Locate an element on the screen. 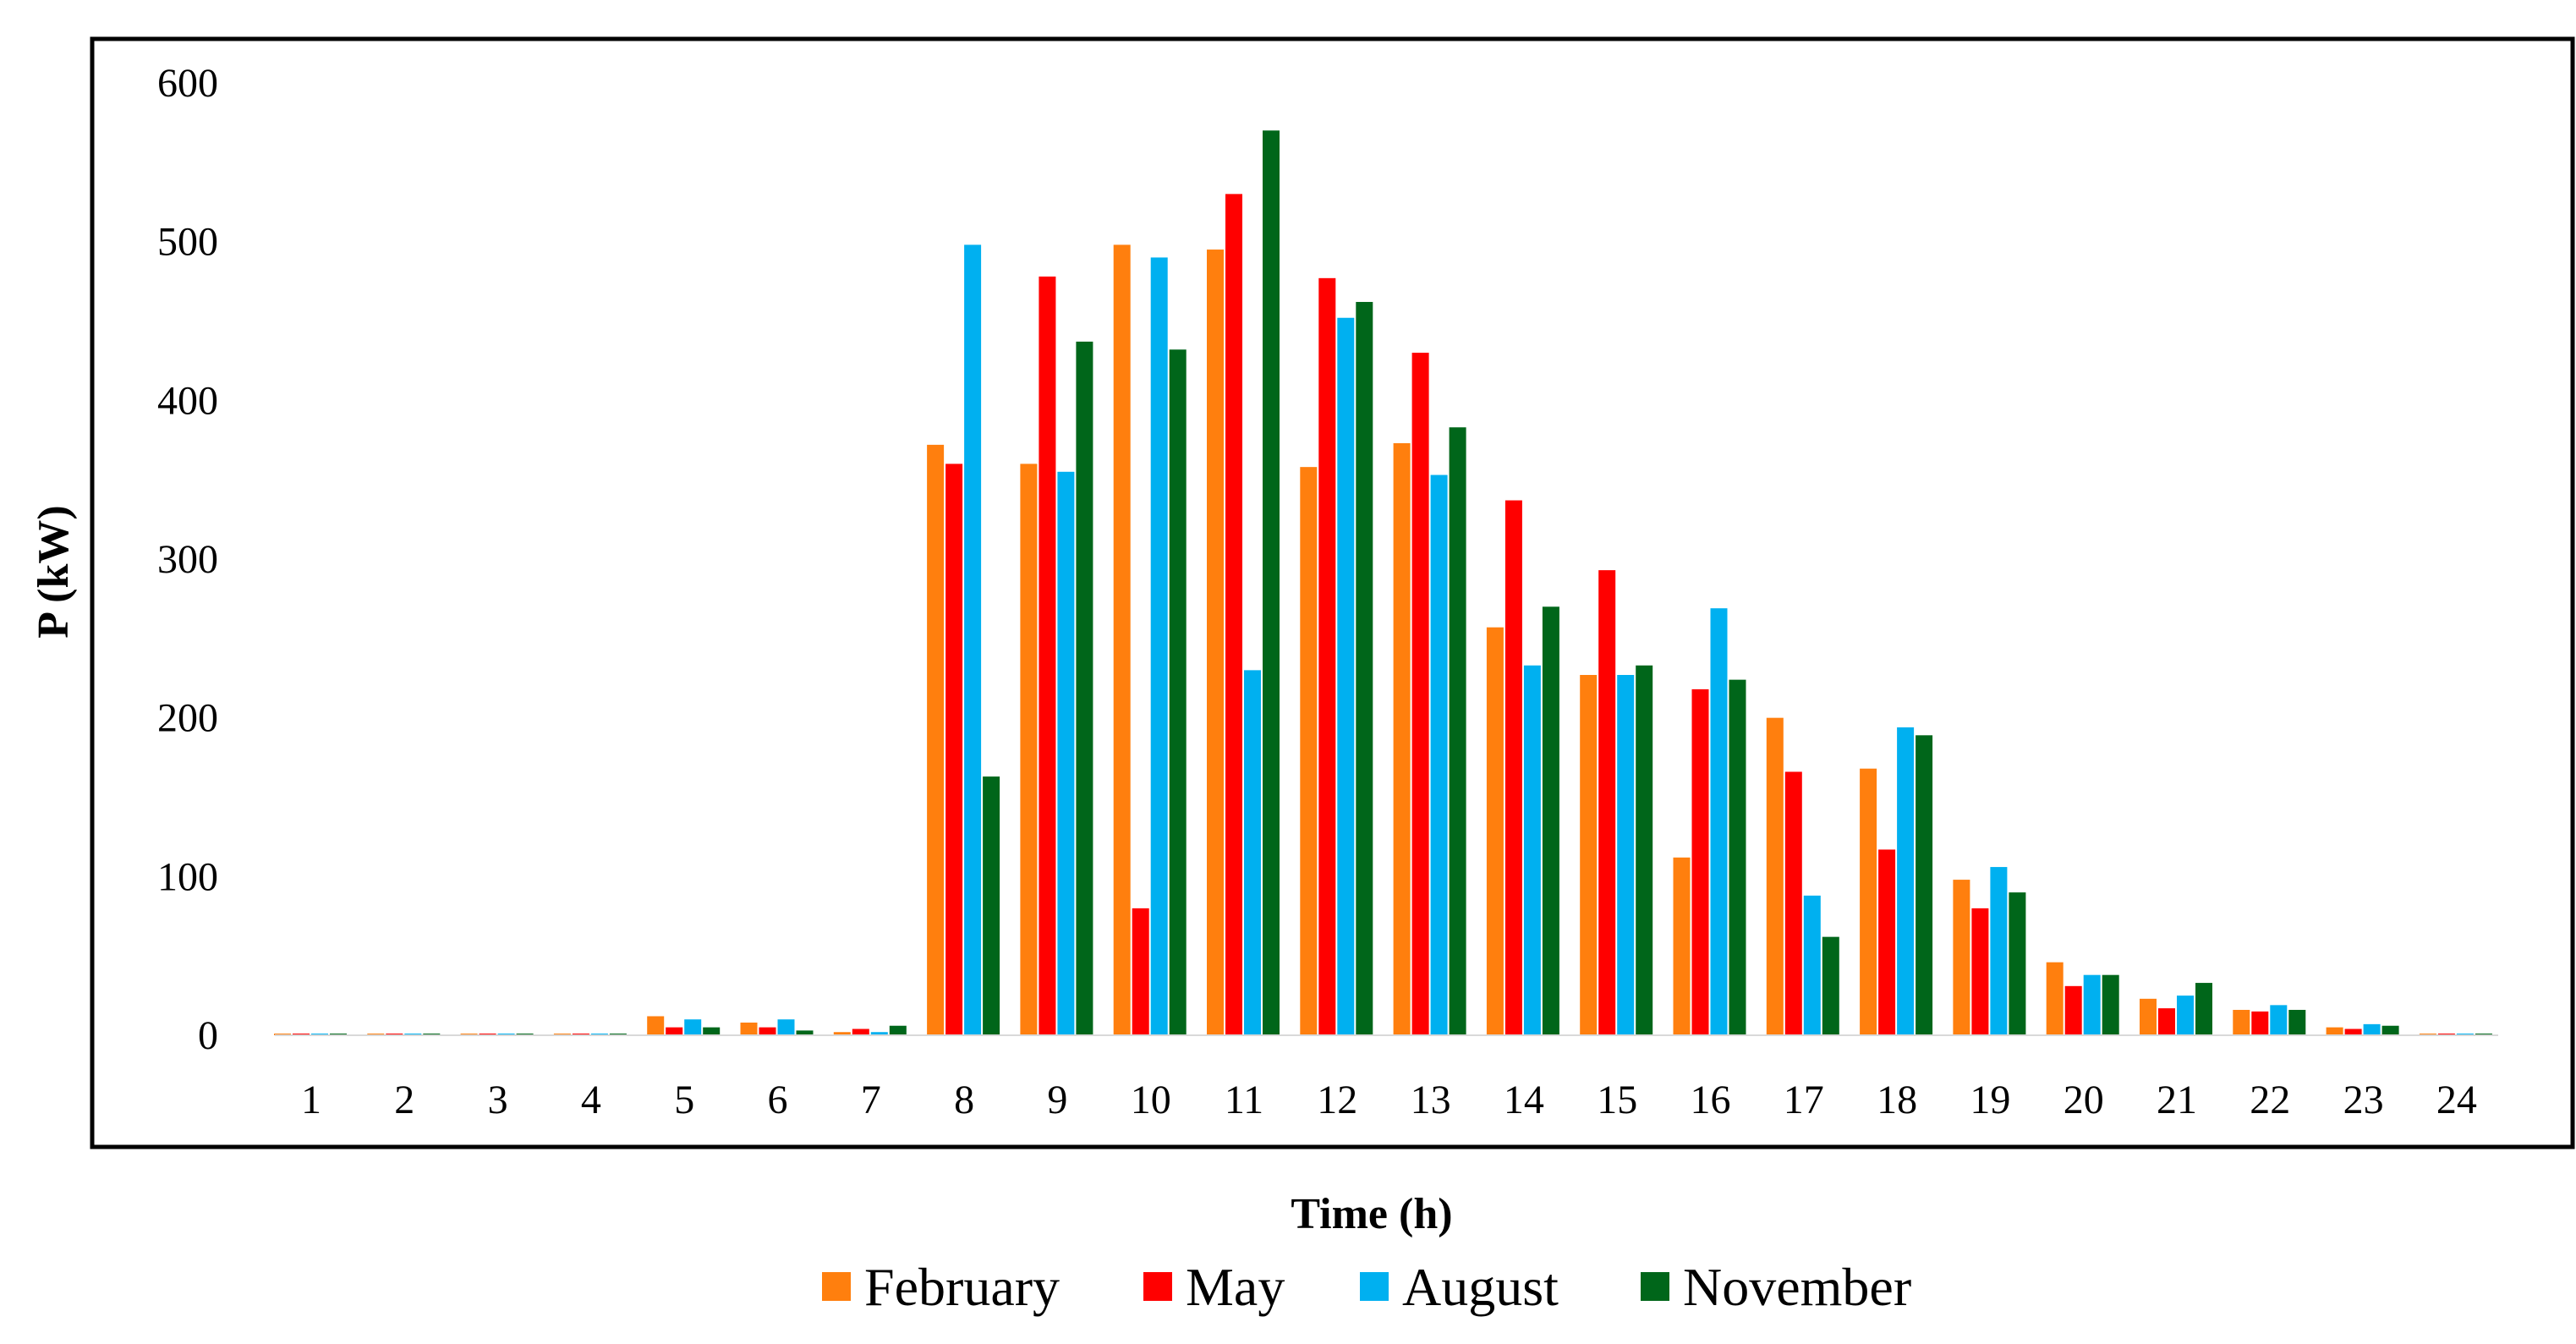 The width and height of the screenshot is (2576, 1344). x-tick-label: 13 is located at coordinates (1431, 1100).